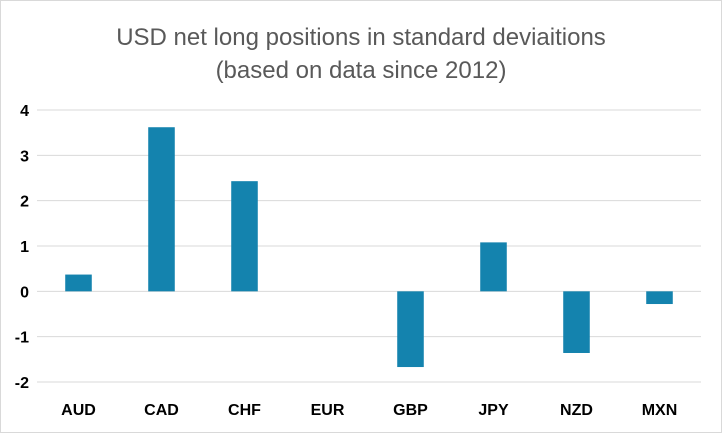 Image resolution: width=722 pixels, height=433 pixels. I want to click on y-tick-label: -2, so click(22, 383).